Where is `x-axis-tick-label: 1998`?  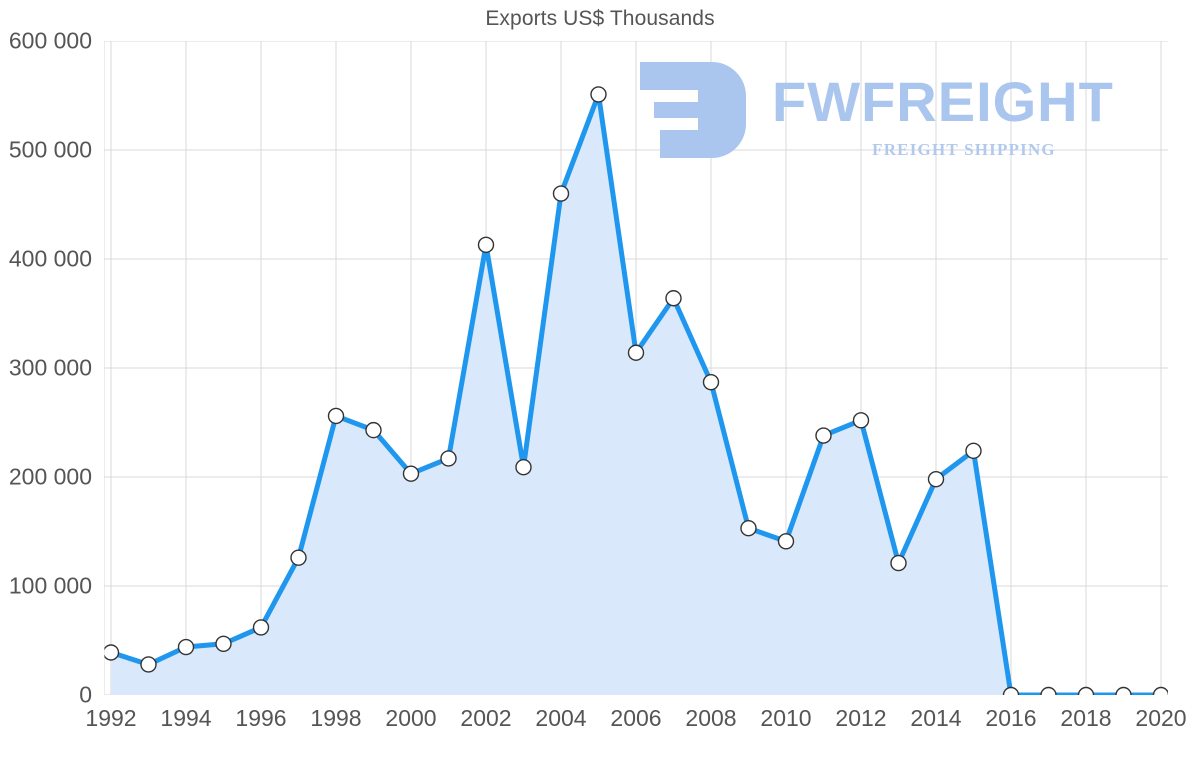
x-axis-tick-label: 1998 is located at coordinates (336, 718).